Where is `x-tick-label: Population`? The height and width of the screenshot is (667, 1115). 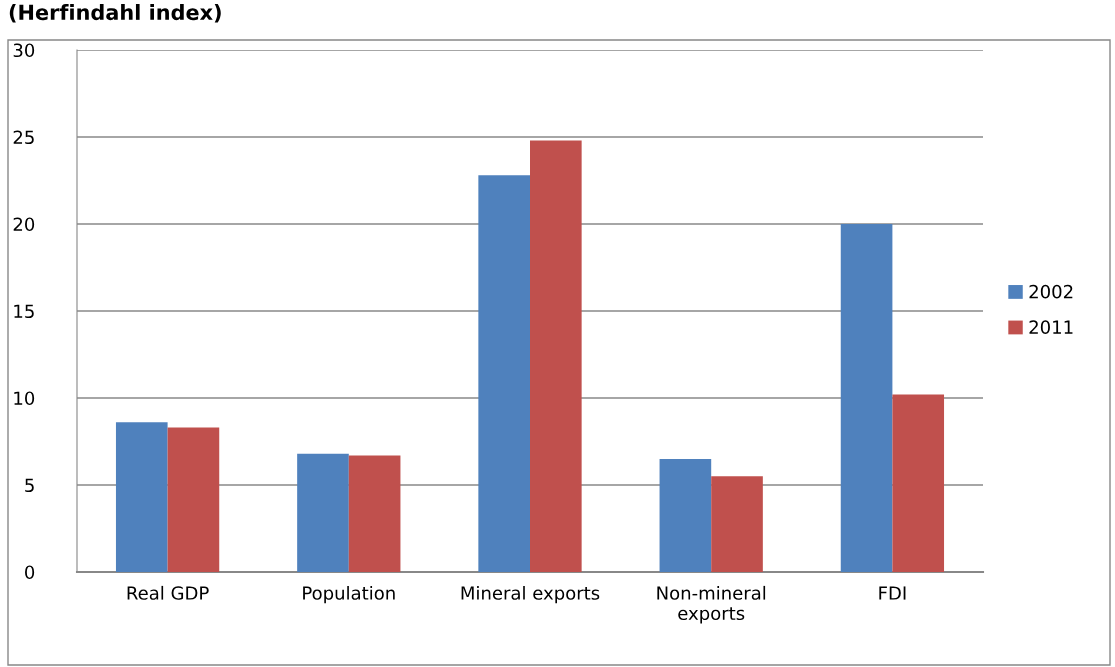
x-tick-label: Population is located at coordinates (349, 594).